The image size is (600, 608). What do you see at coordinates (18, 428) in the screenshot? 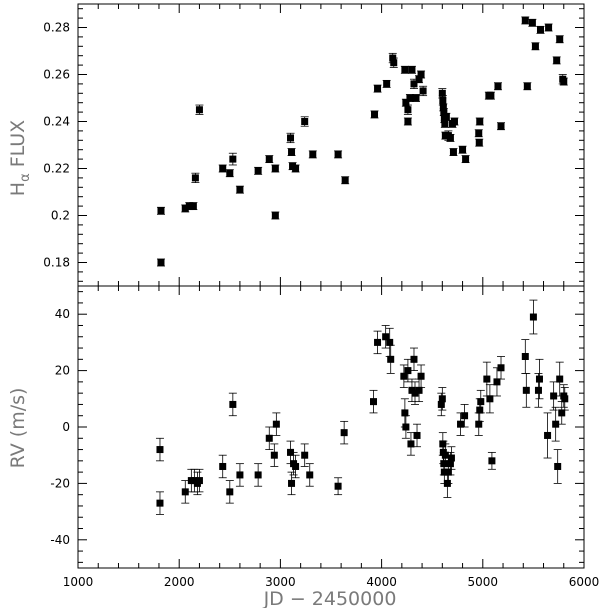
I see `rv-axis-label: RV (m/s)` at bounding box center [18, 428].